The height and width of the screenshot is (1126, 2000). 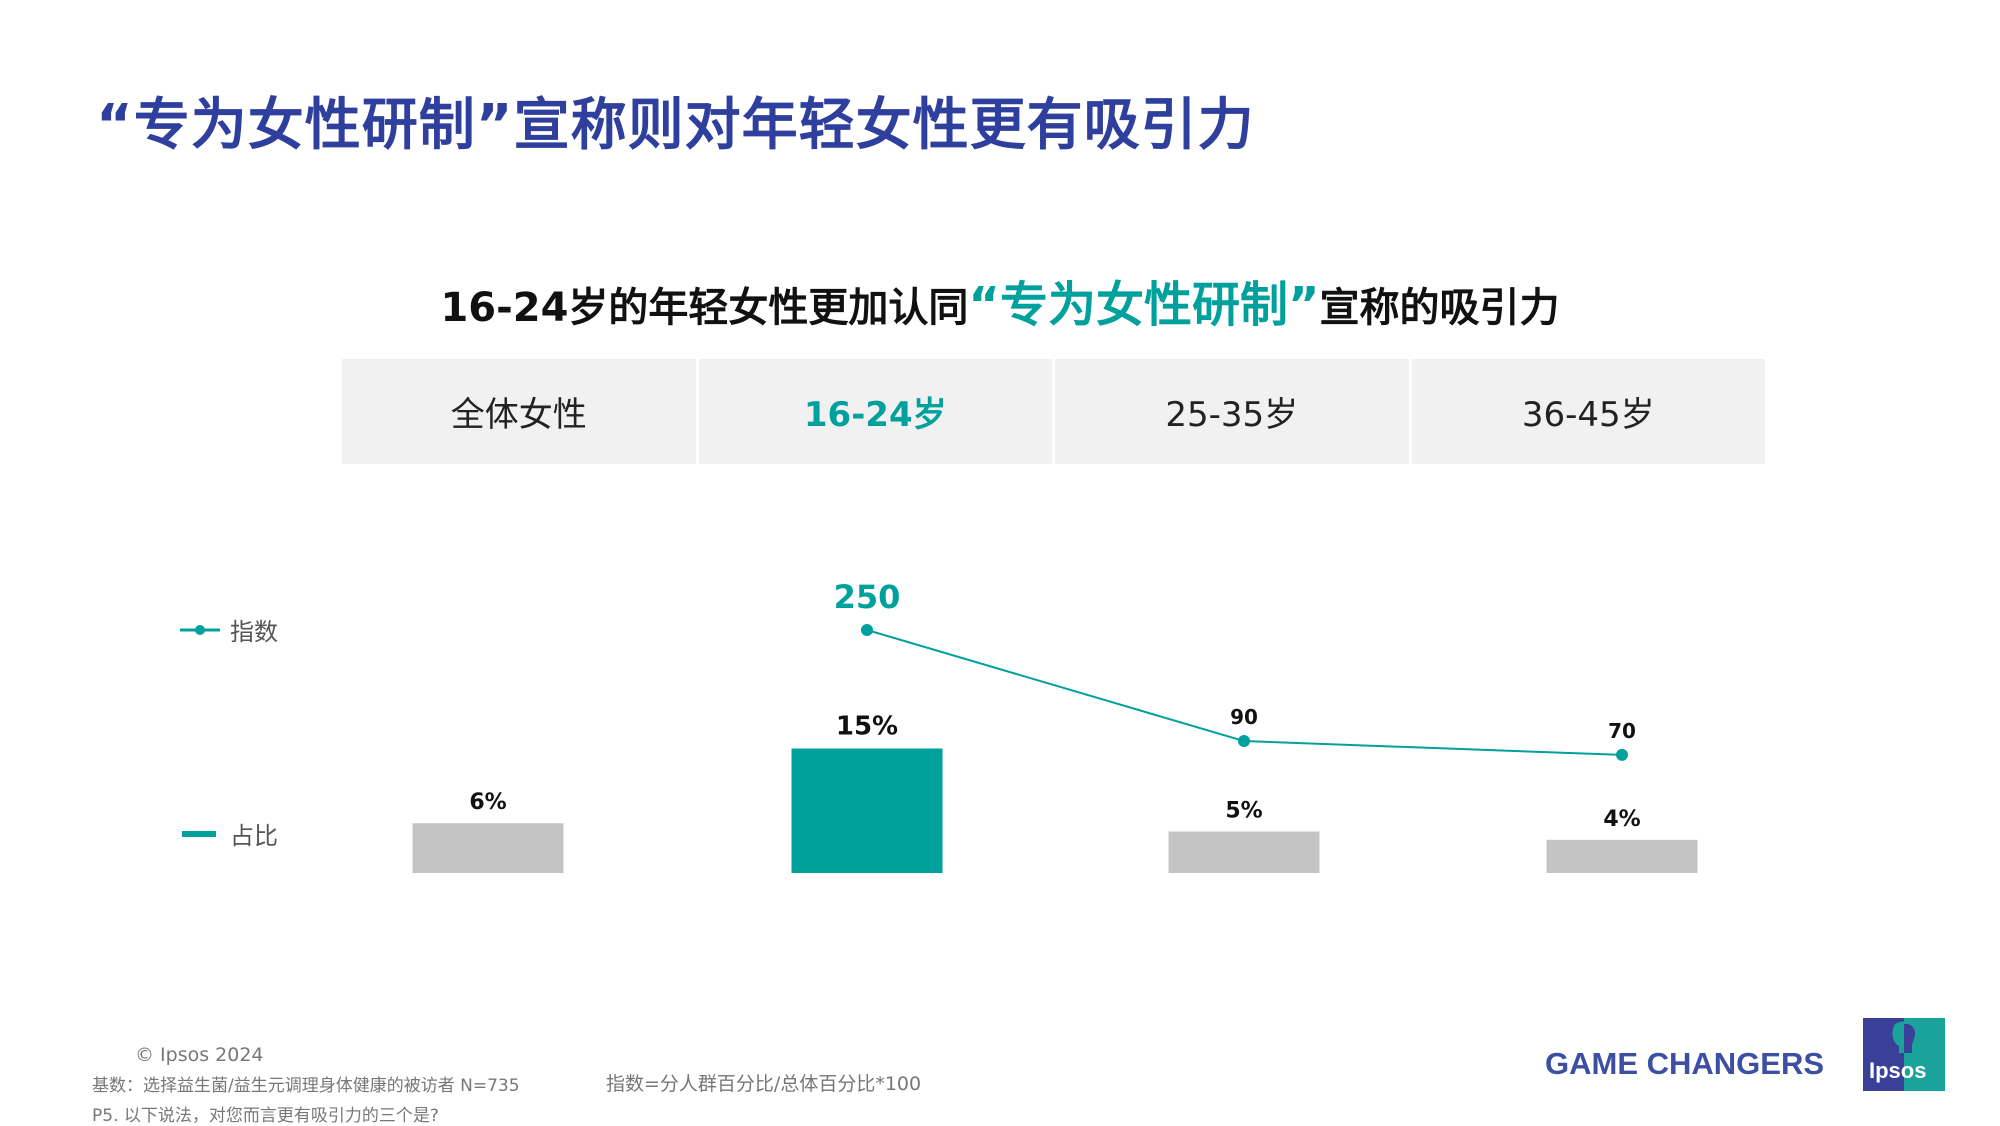 What do you see at coordinates (200, 629) in the screenshot?
I see `line-marker-icon` at bounding box center [200, 629].